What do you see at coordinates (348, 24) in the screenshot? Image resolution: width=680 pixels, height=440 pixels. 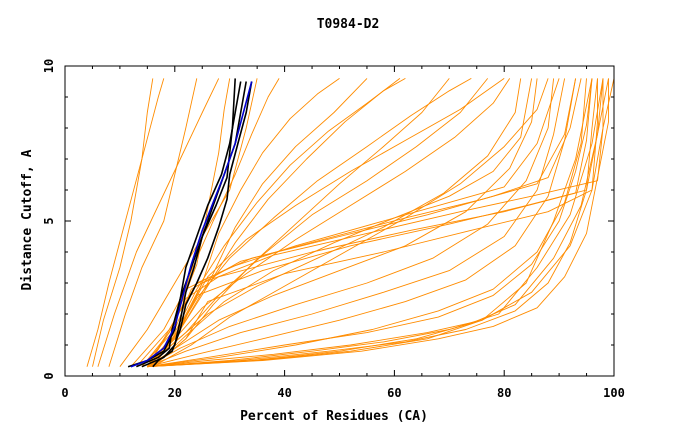 I see `chart-title: T0984-D2` at bounding box center [348, 24].